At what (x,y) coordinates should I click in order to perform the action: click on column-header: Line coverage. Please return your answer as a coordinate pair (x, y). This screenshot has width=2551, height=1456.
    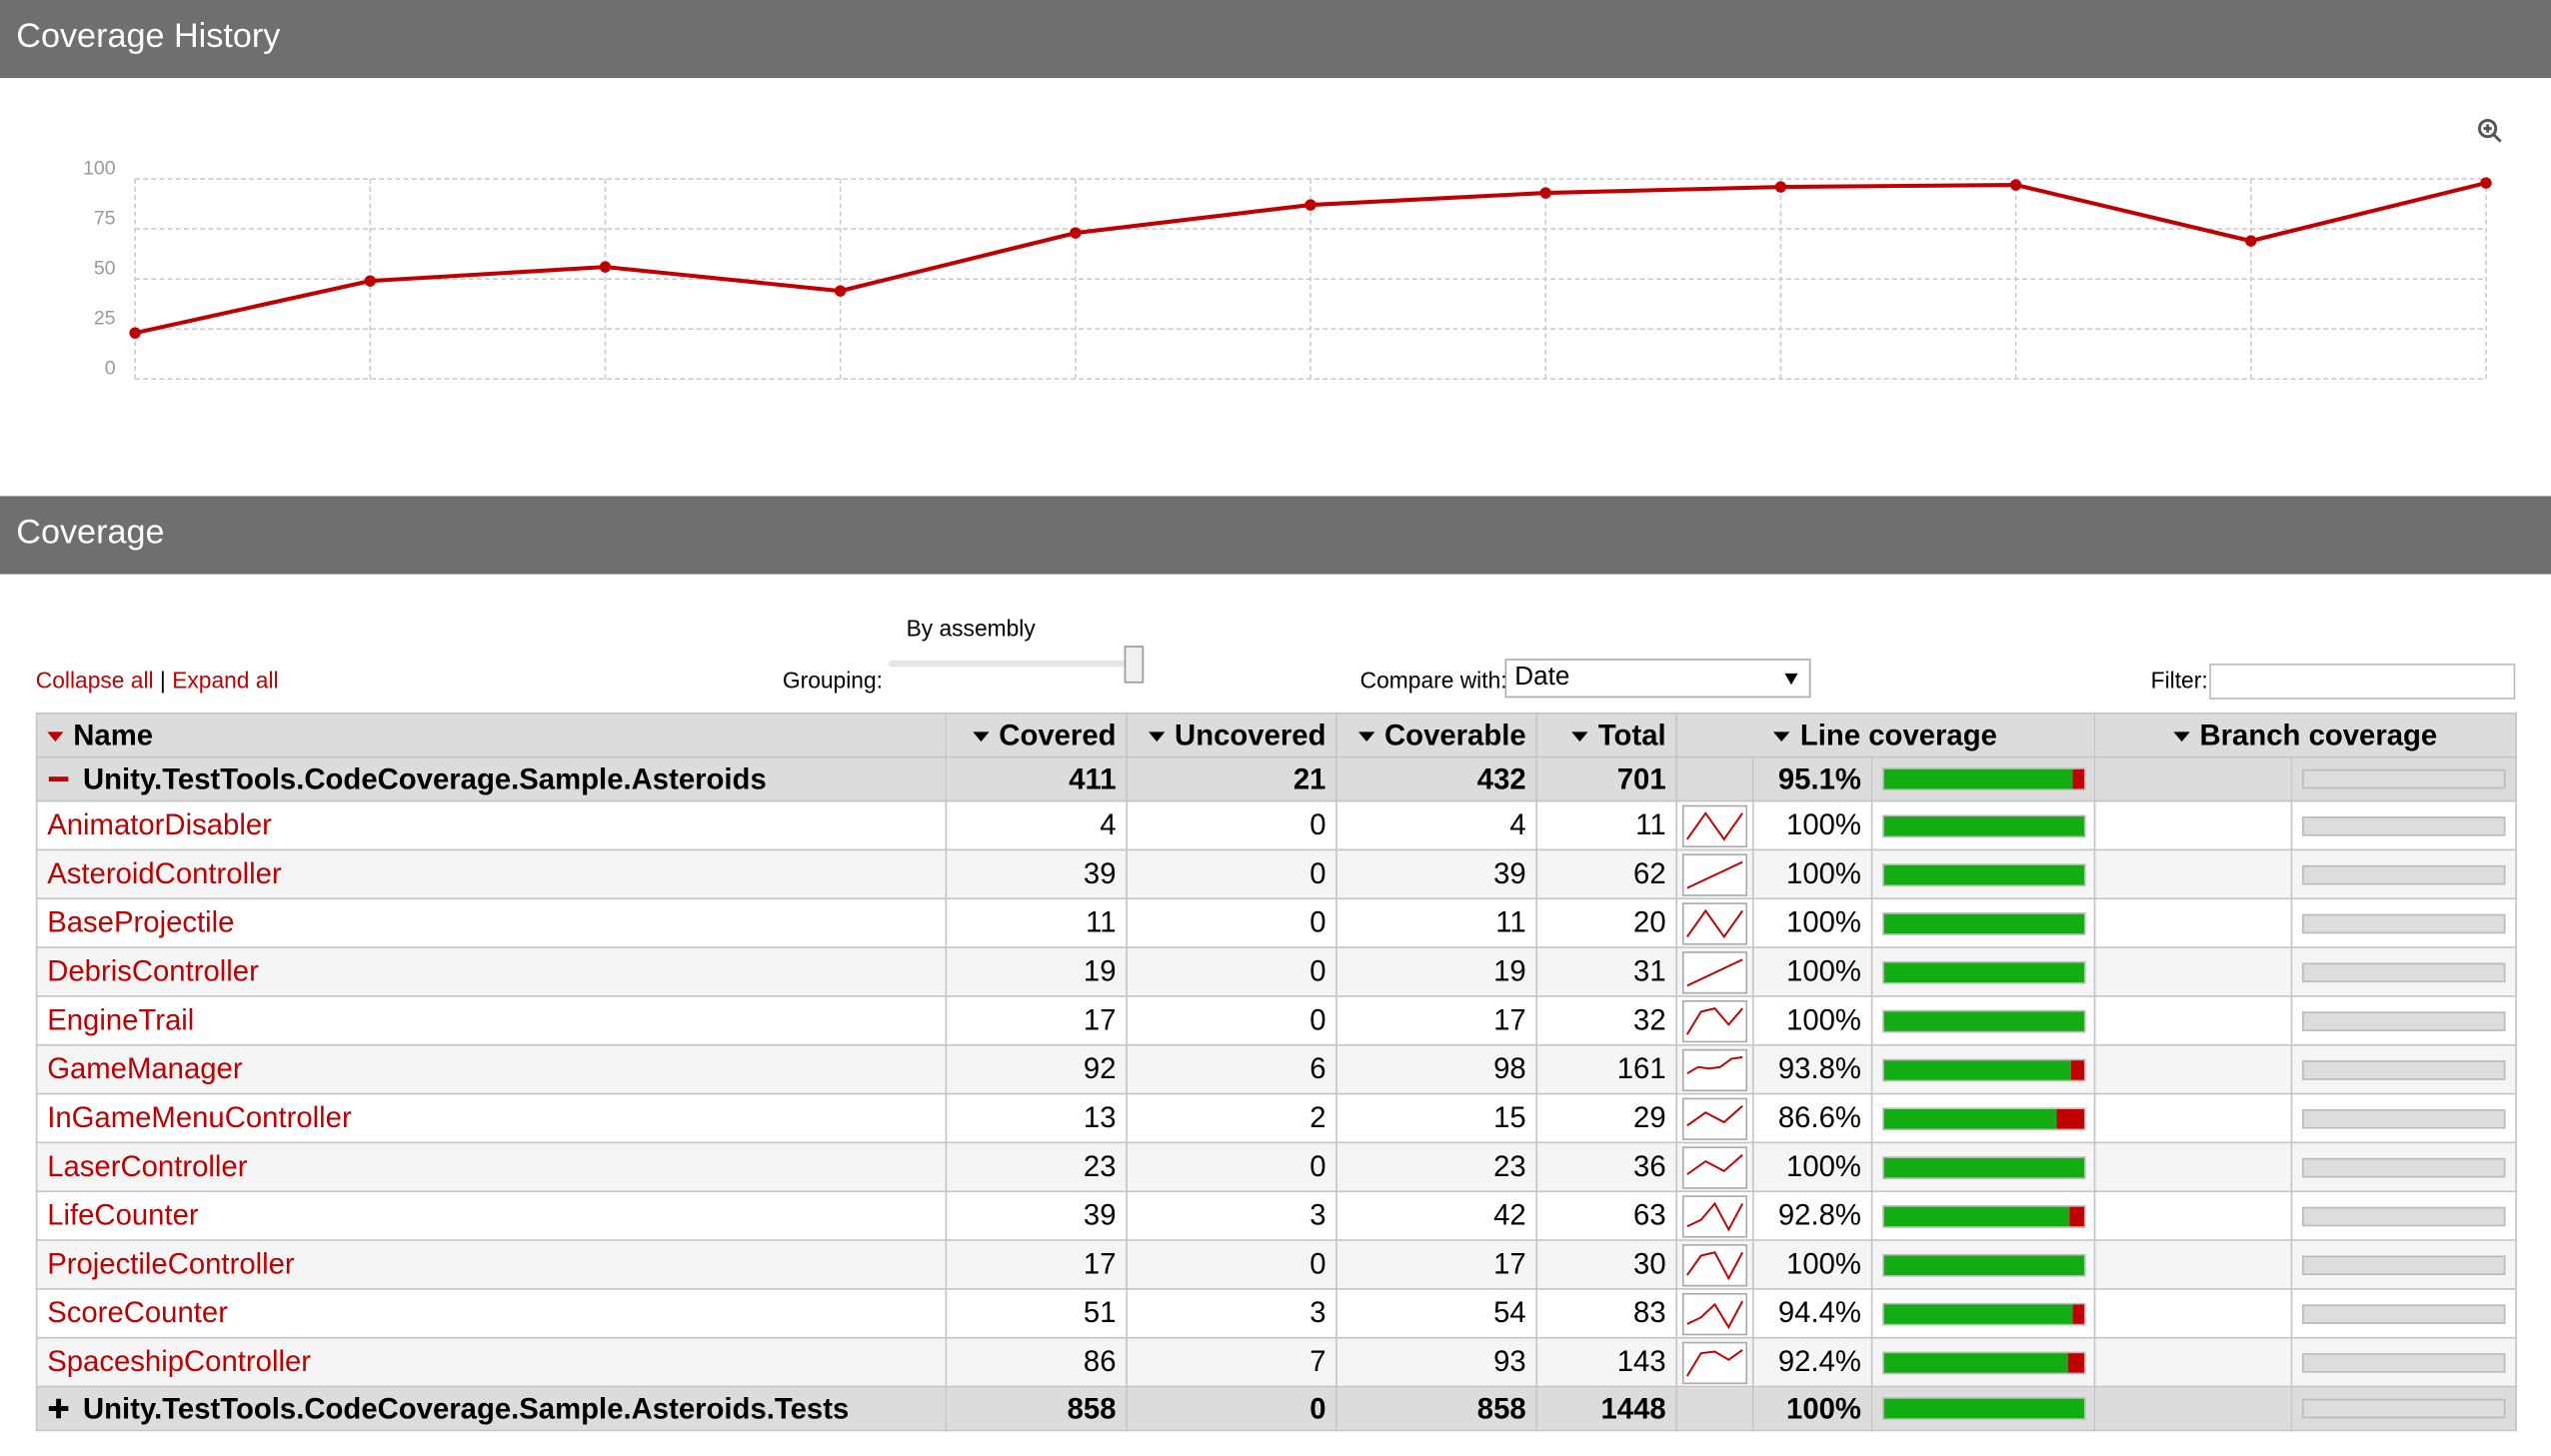
    Looking at the image, I should click on (1886, 735).